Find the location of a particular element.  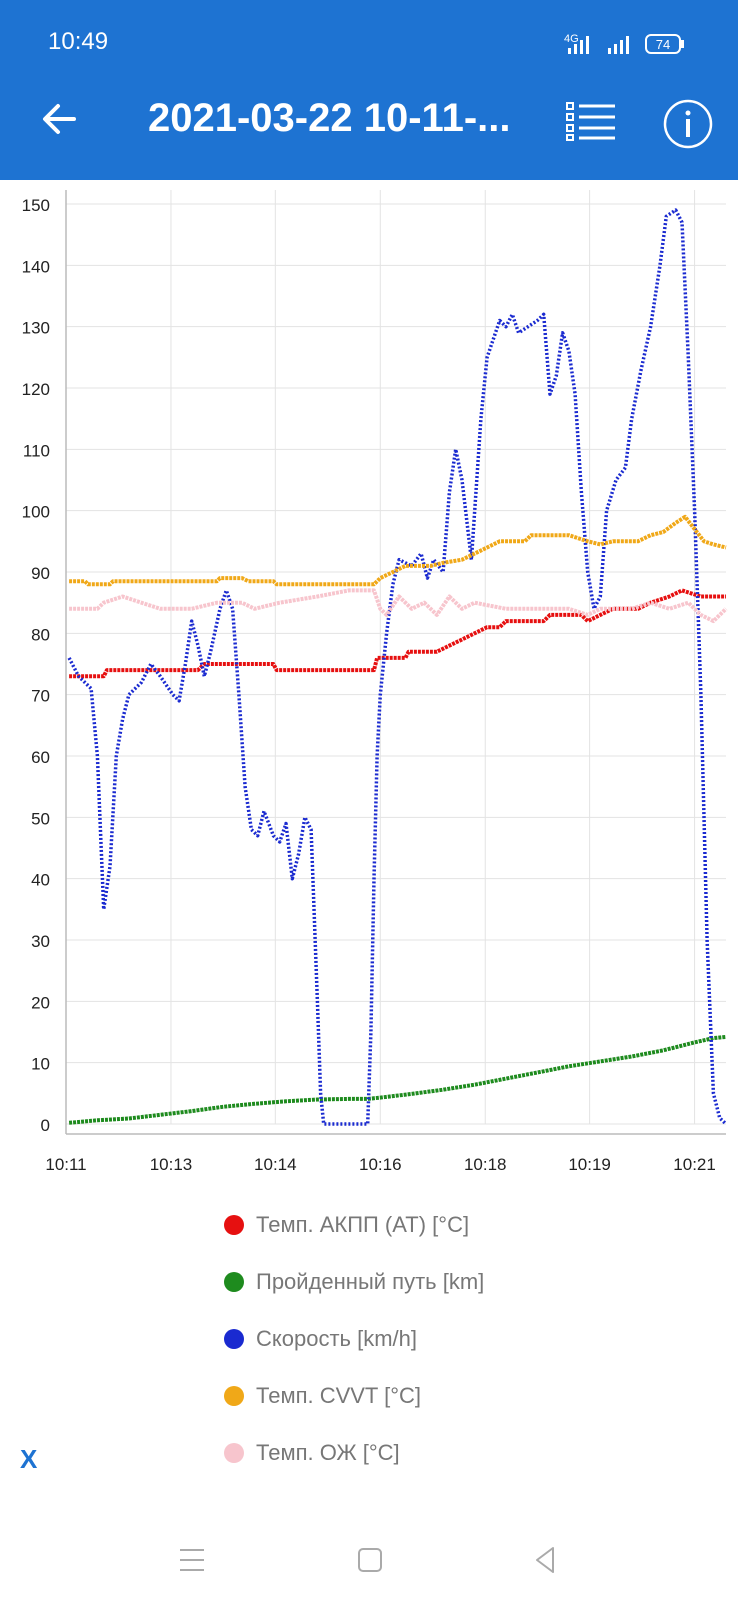

legend-item-distance: Пройденный путь [km] is located at coordinates (354, 1282).